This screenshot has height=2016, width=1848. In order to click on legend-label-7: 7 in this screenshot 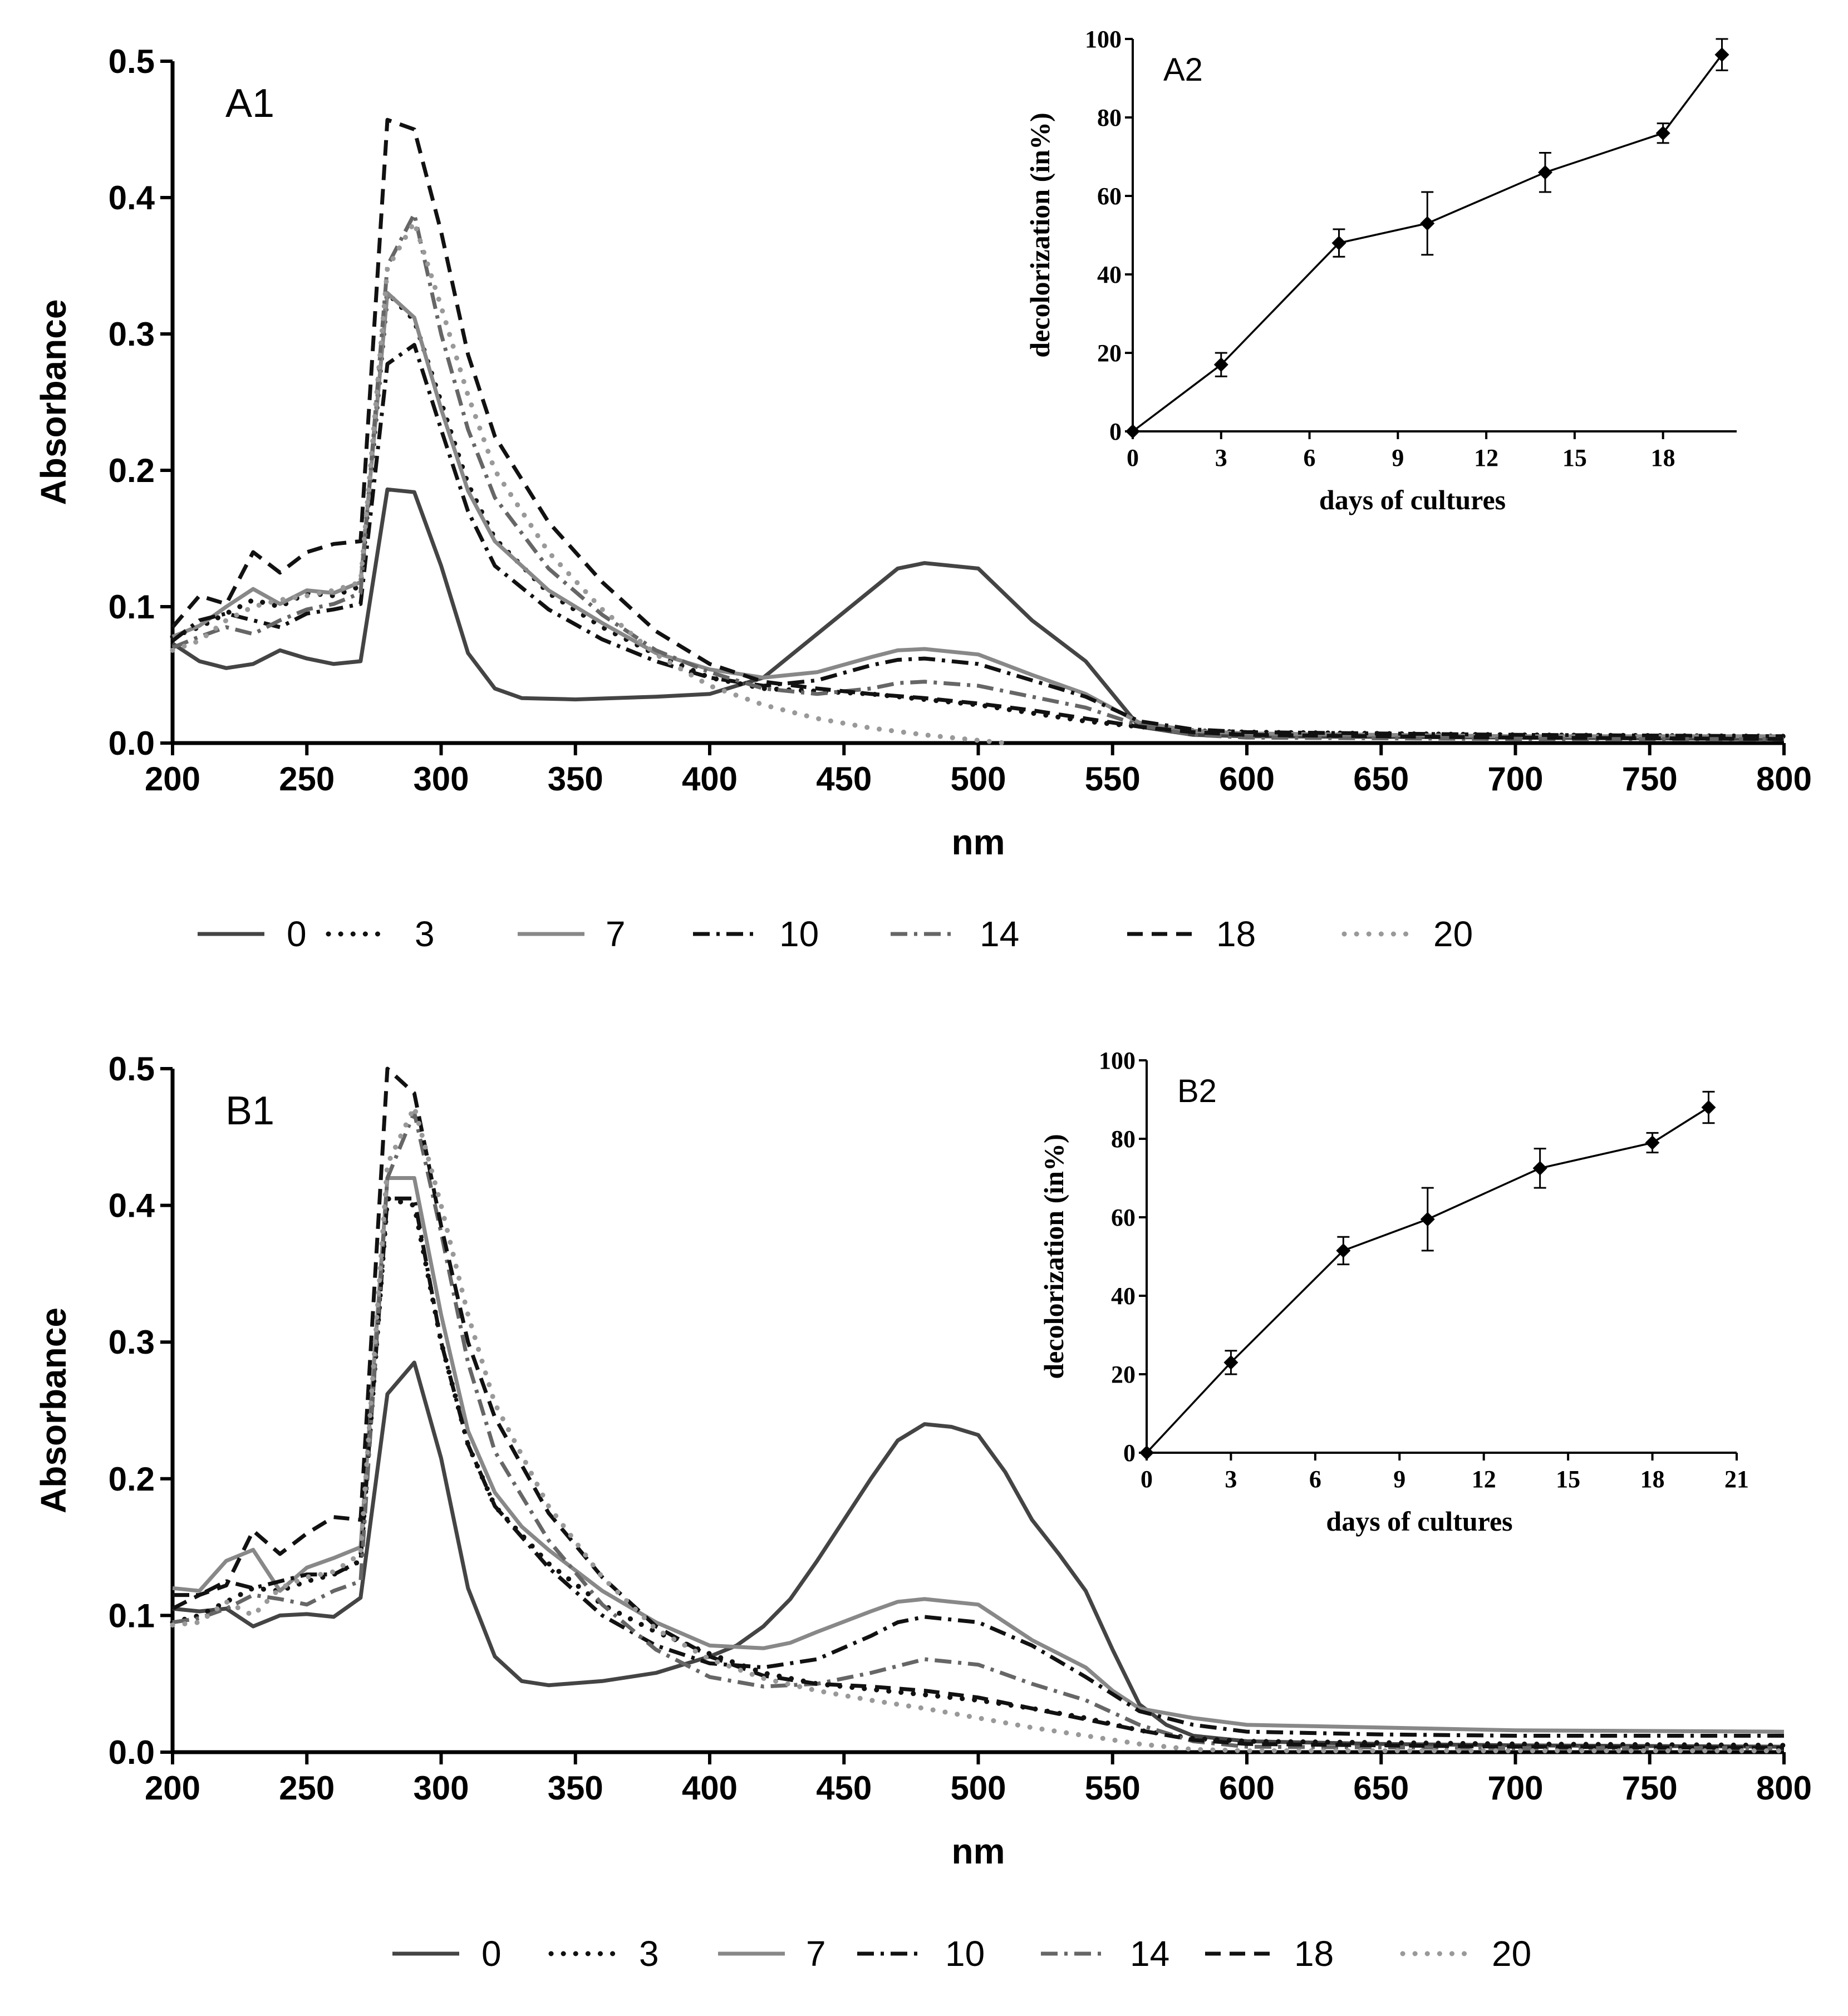, I will do `click(616, 934)`.